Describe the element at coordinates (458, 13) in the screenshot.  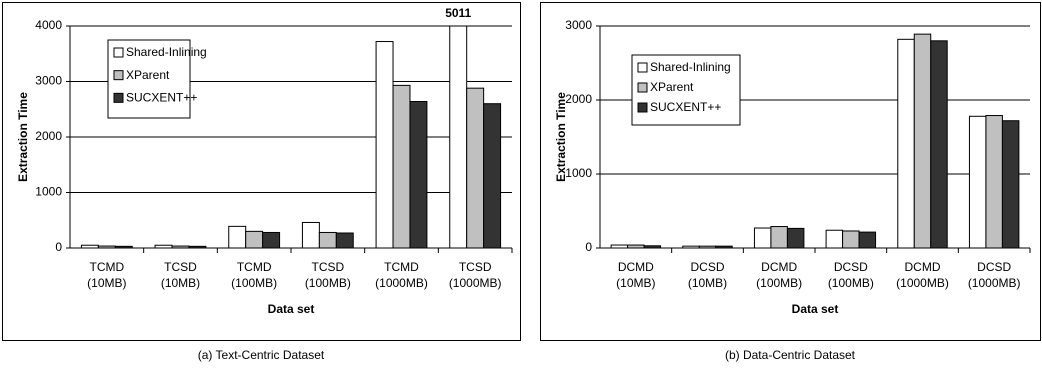
I see `data-label: 5011` at that location.